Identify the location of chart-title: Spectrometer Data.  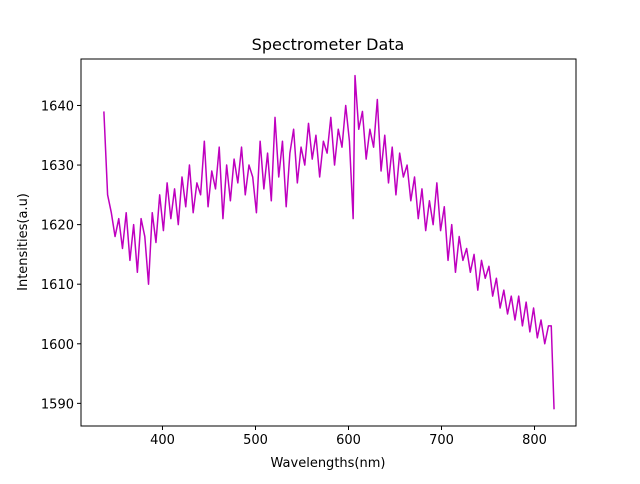
(328, 44).